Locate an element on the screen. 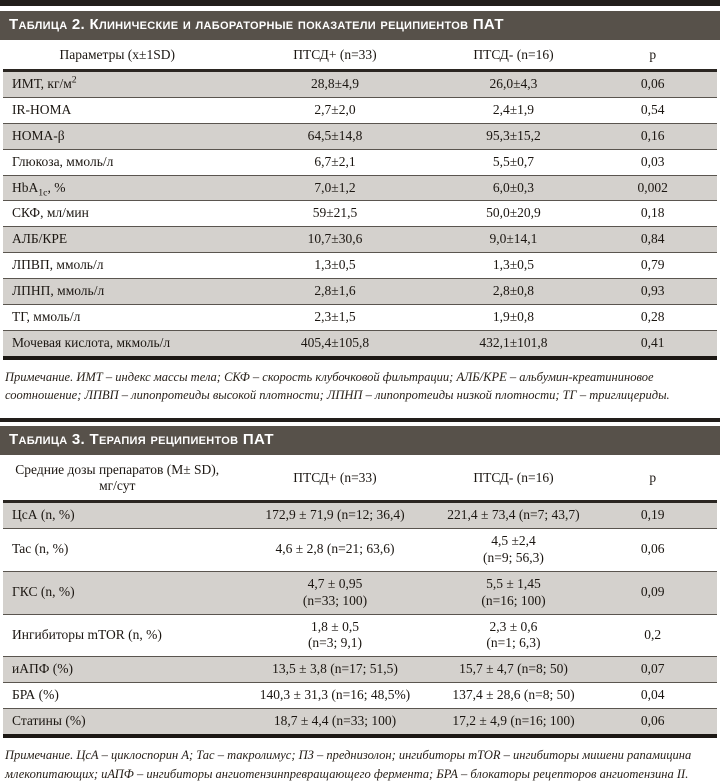  value-cell-ptsd-minus: 2,8±0,8 is located at coordinates (513, 290).